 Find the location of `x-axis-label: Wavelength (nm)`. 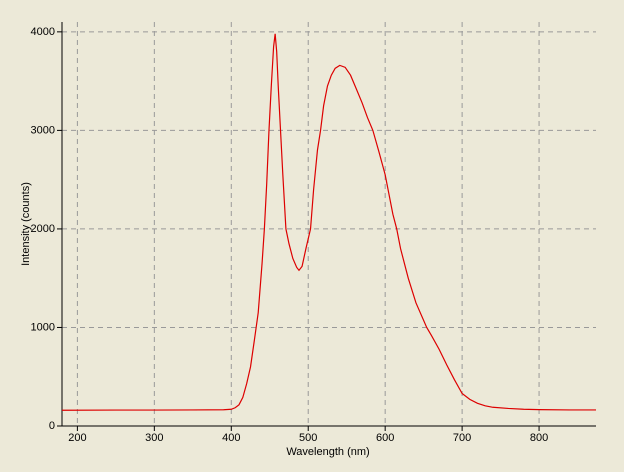

x-axis-label: Wavelength (nm) is located at coordinates (327, 452).